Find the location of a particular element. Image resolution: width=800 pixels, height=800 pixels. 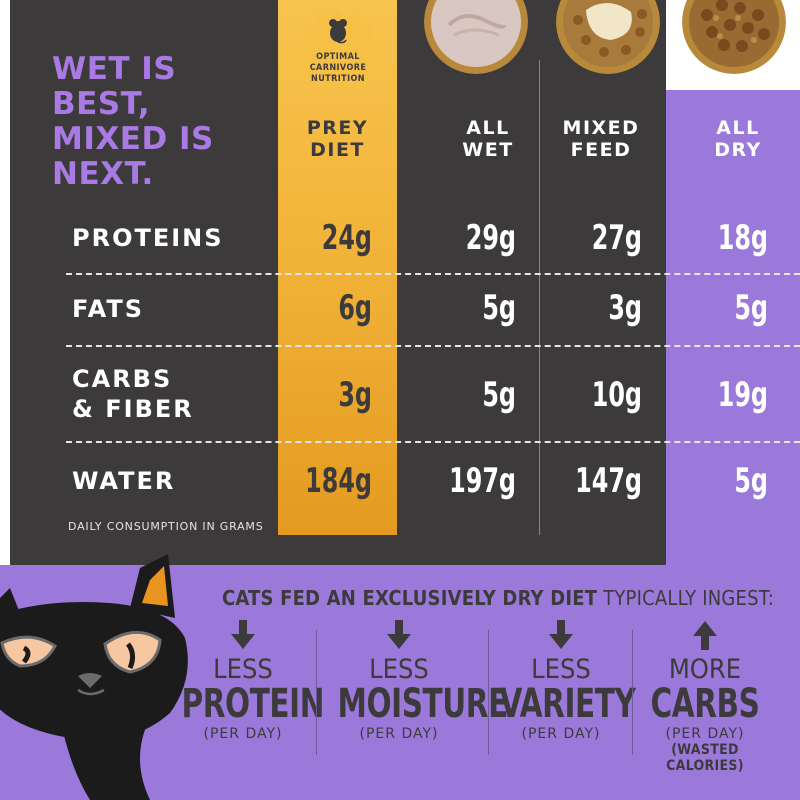

ingest-big-label: MOISTURE is located at coordinates (423, 704).